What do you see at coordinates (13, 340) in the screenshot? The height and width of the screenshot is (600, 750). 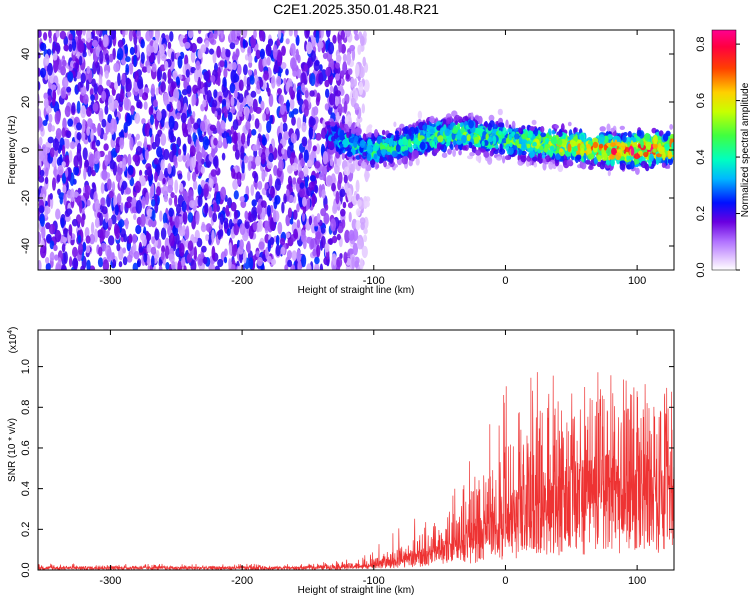 I see `snr-y-multiplier: (x104)` at bounding box center [13, 340].